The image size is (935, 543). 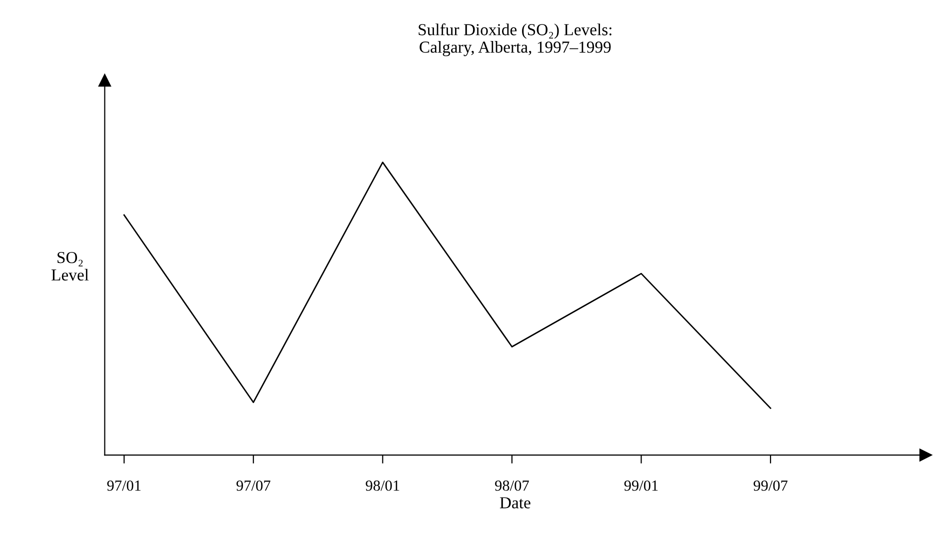 What do you see at coordinates (383, 485) in the screenshot?
I see `x-tick-label: 98/01` at bounding box center [383, 485].